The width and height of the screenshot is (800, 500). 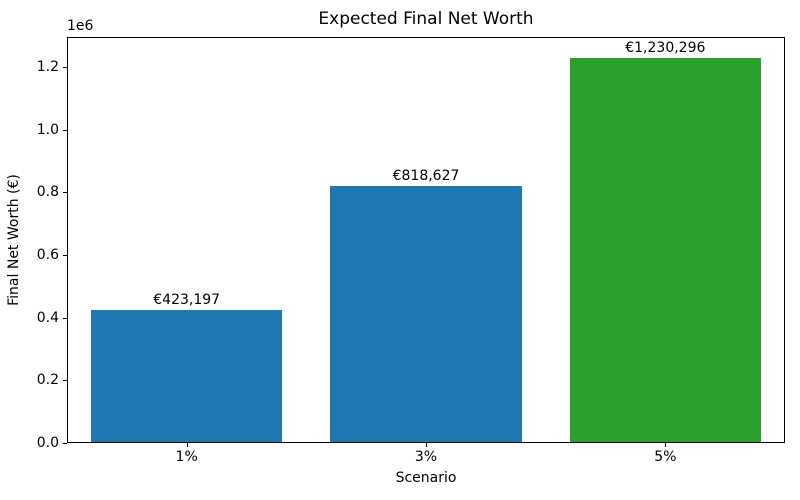 I want to click on x-tick-label: 5%, so click(x=665, y=457).